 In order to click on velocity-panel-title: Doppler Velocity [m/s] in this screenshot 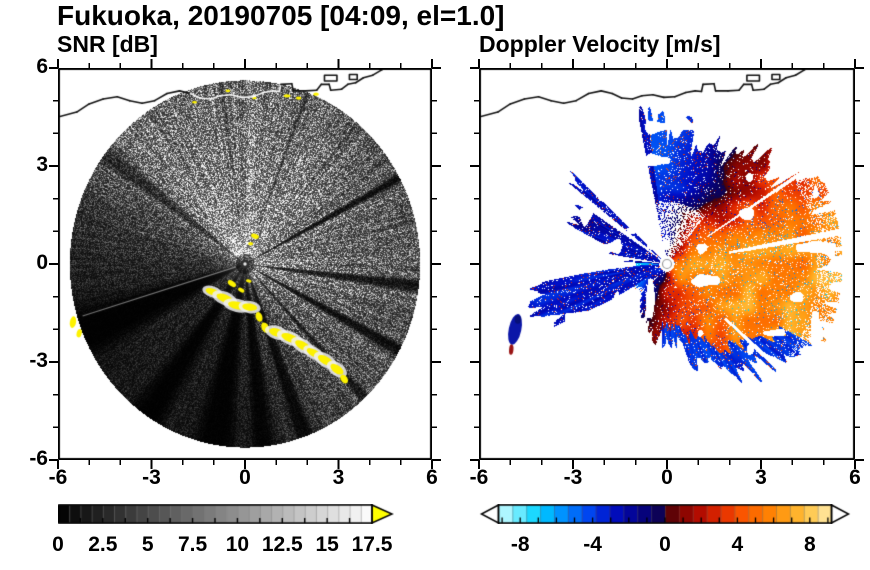, I will do `click(600, 44)`.